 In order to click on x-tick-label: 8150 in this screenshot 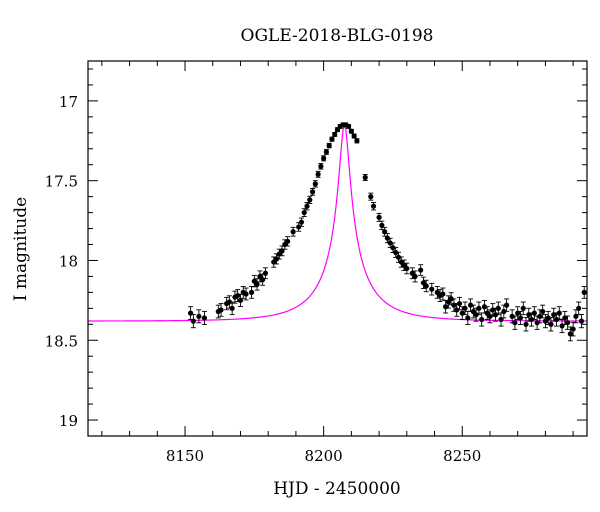, I will do `click(185, 456)`.